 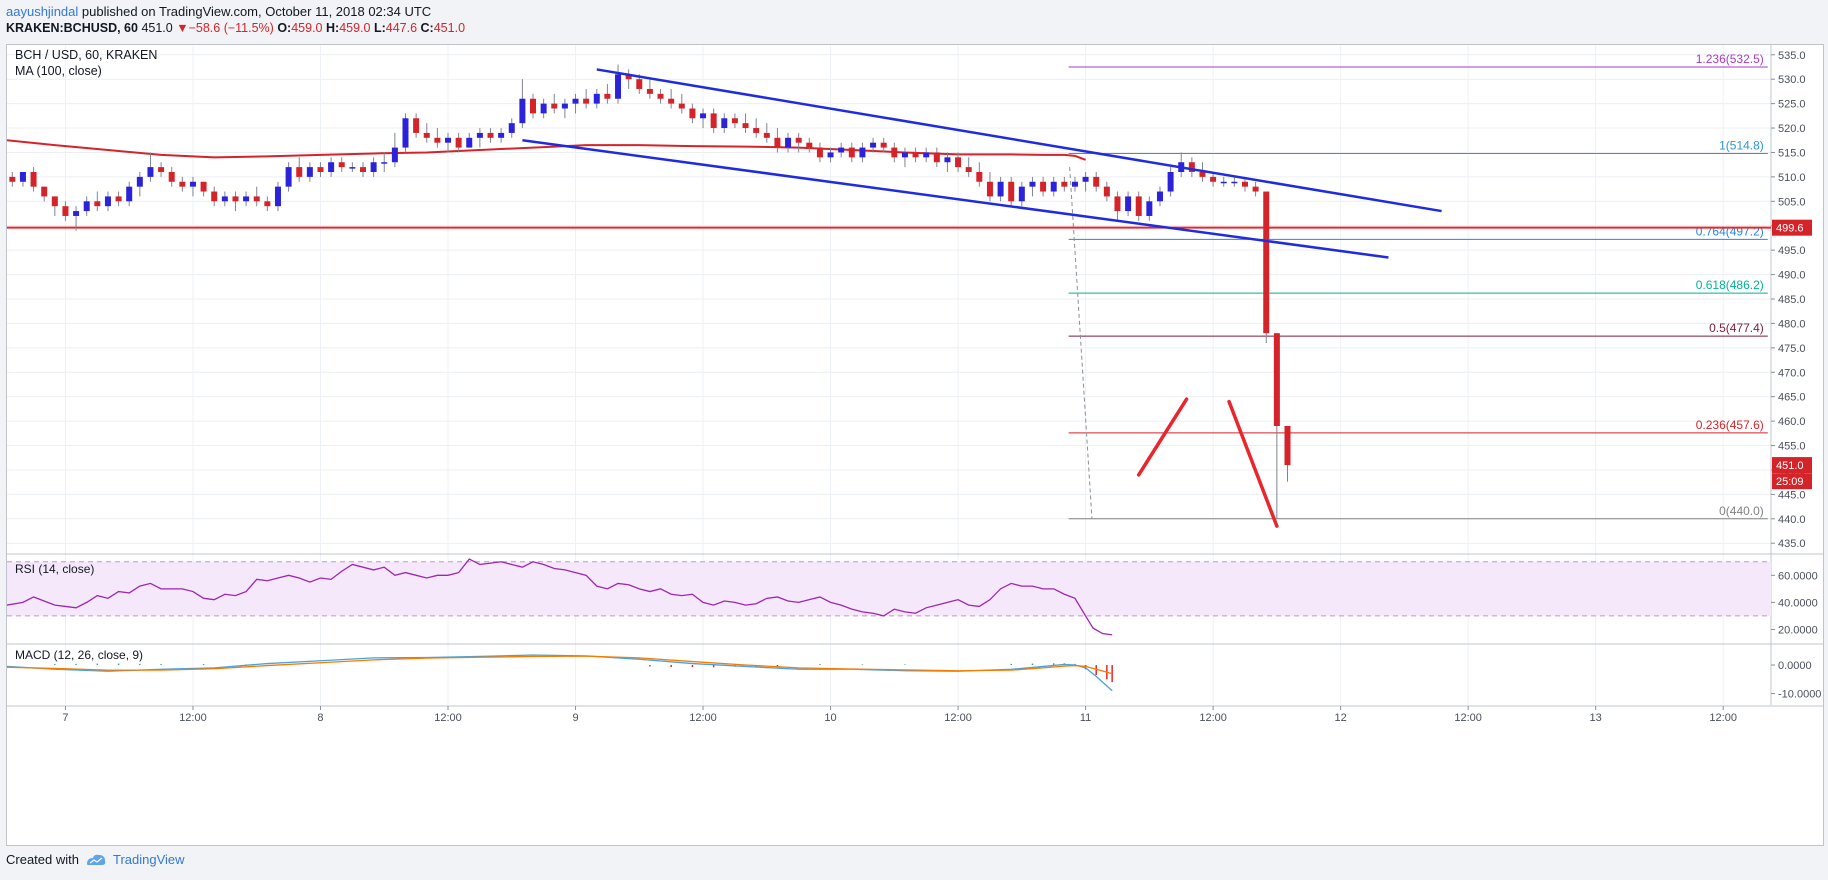 What do you see at coordinates (148, 859) in the screenshot?
I see `tradingview-link: TradingView` at bounding box center [148, 859].